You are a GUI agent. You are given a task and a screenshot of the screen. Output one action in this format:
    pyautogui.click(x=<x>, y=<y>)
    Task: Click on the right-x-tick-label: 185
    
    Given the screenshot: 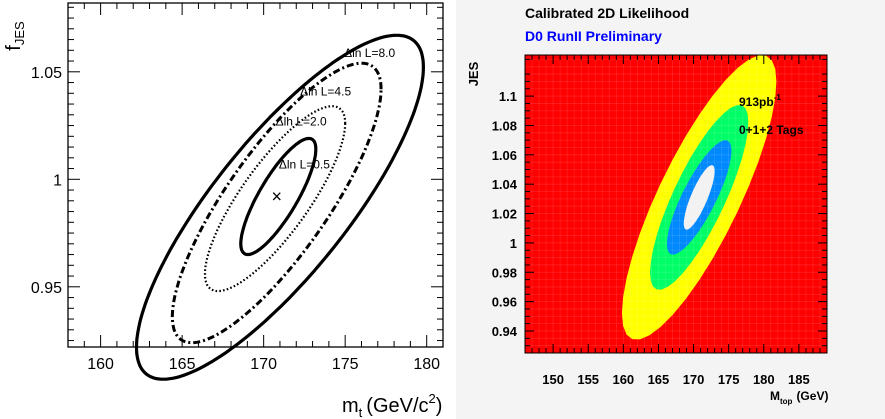 What is the action you would take?
    pyautogui.click(x=799, y=379)
    